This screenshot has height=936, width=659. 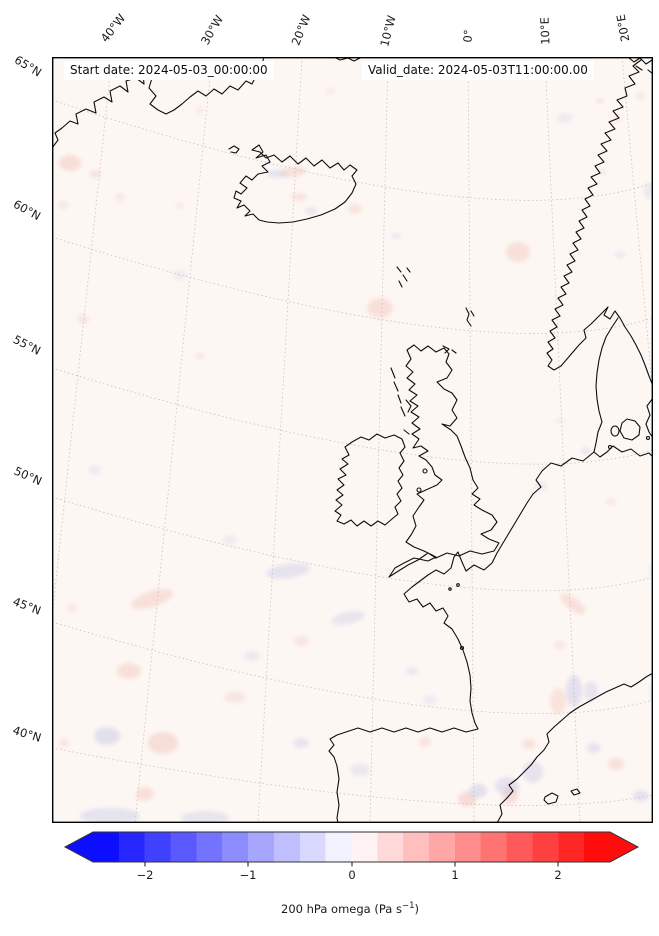 What do you see at coordinates (458, 330) in the screenshot?
I see `coastline-shetland-orkney` at bounding box center [458, 330].